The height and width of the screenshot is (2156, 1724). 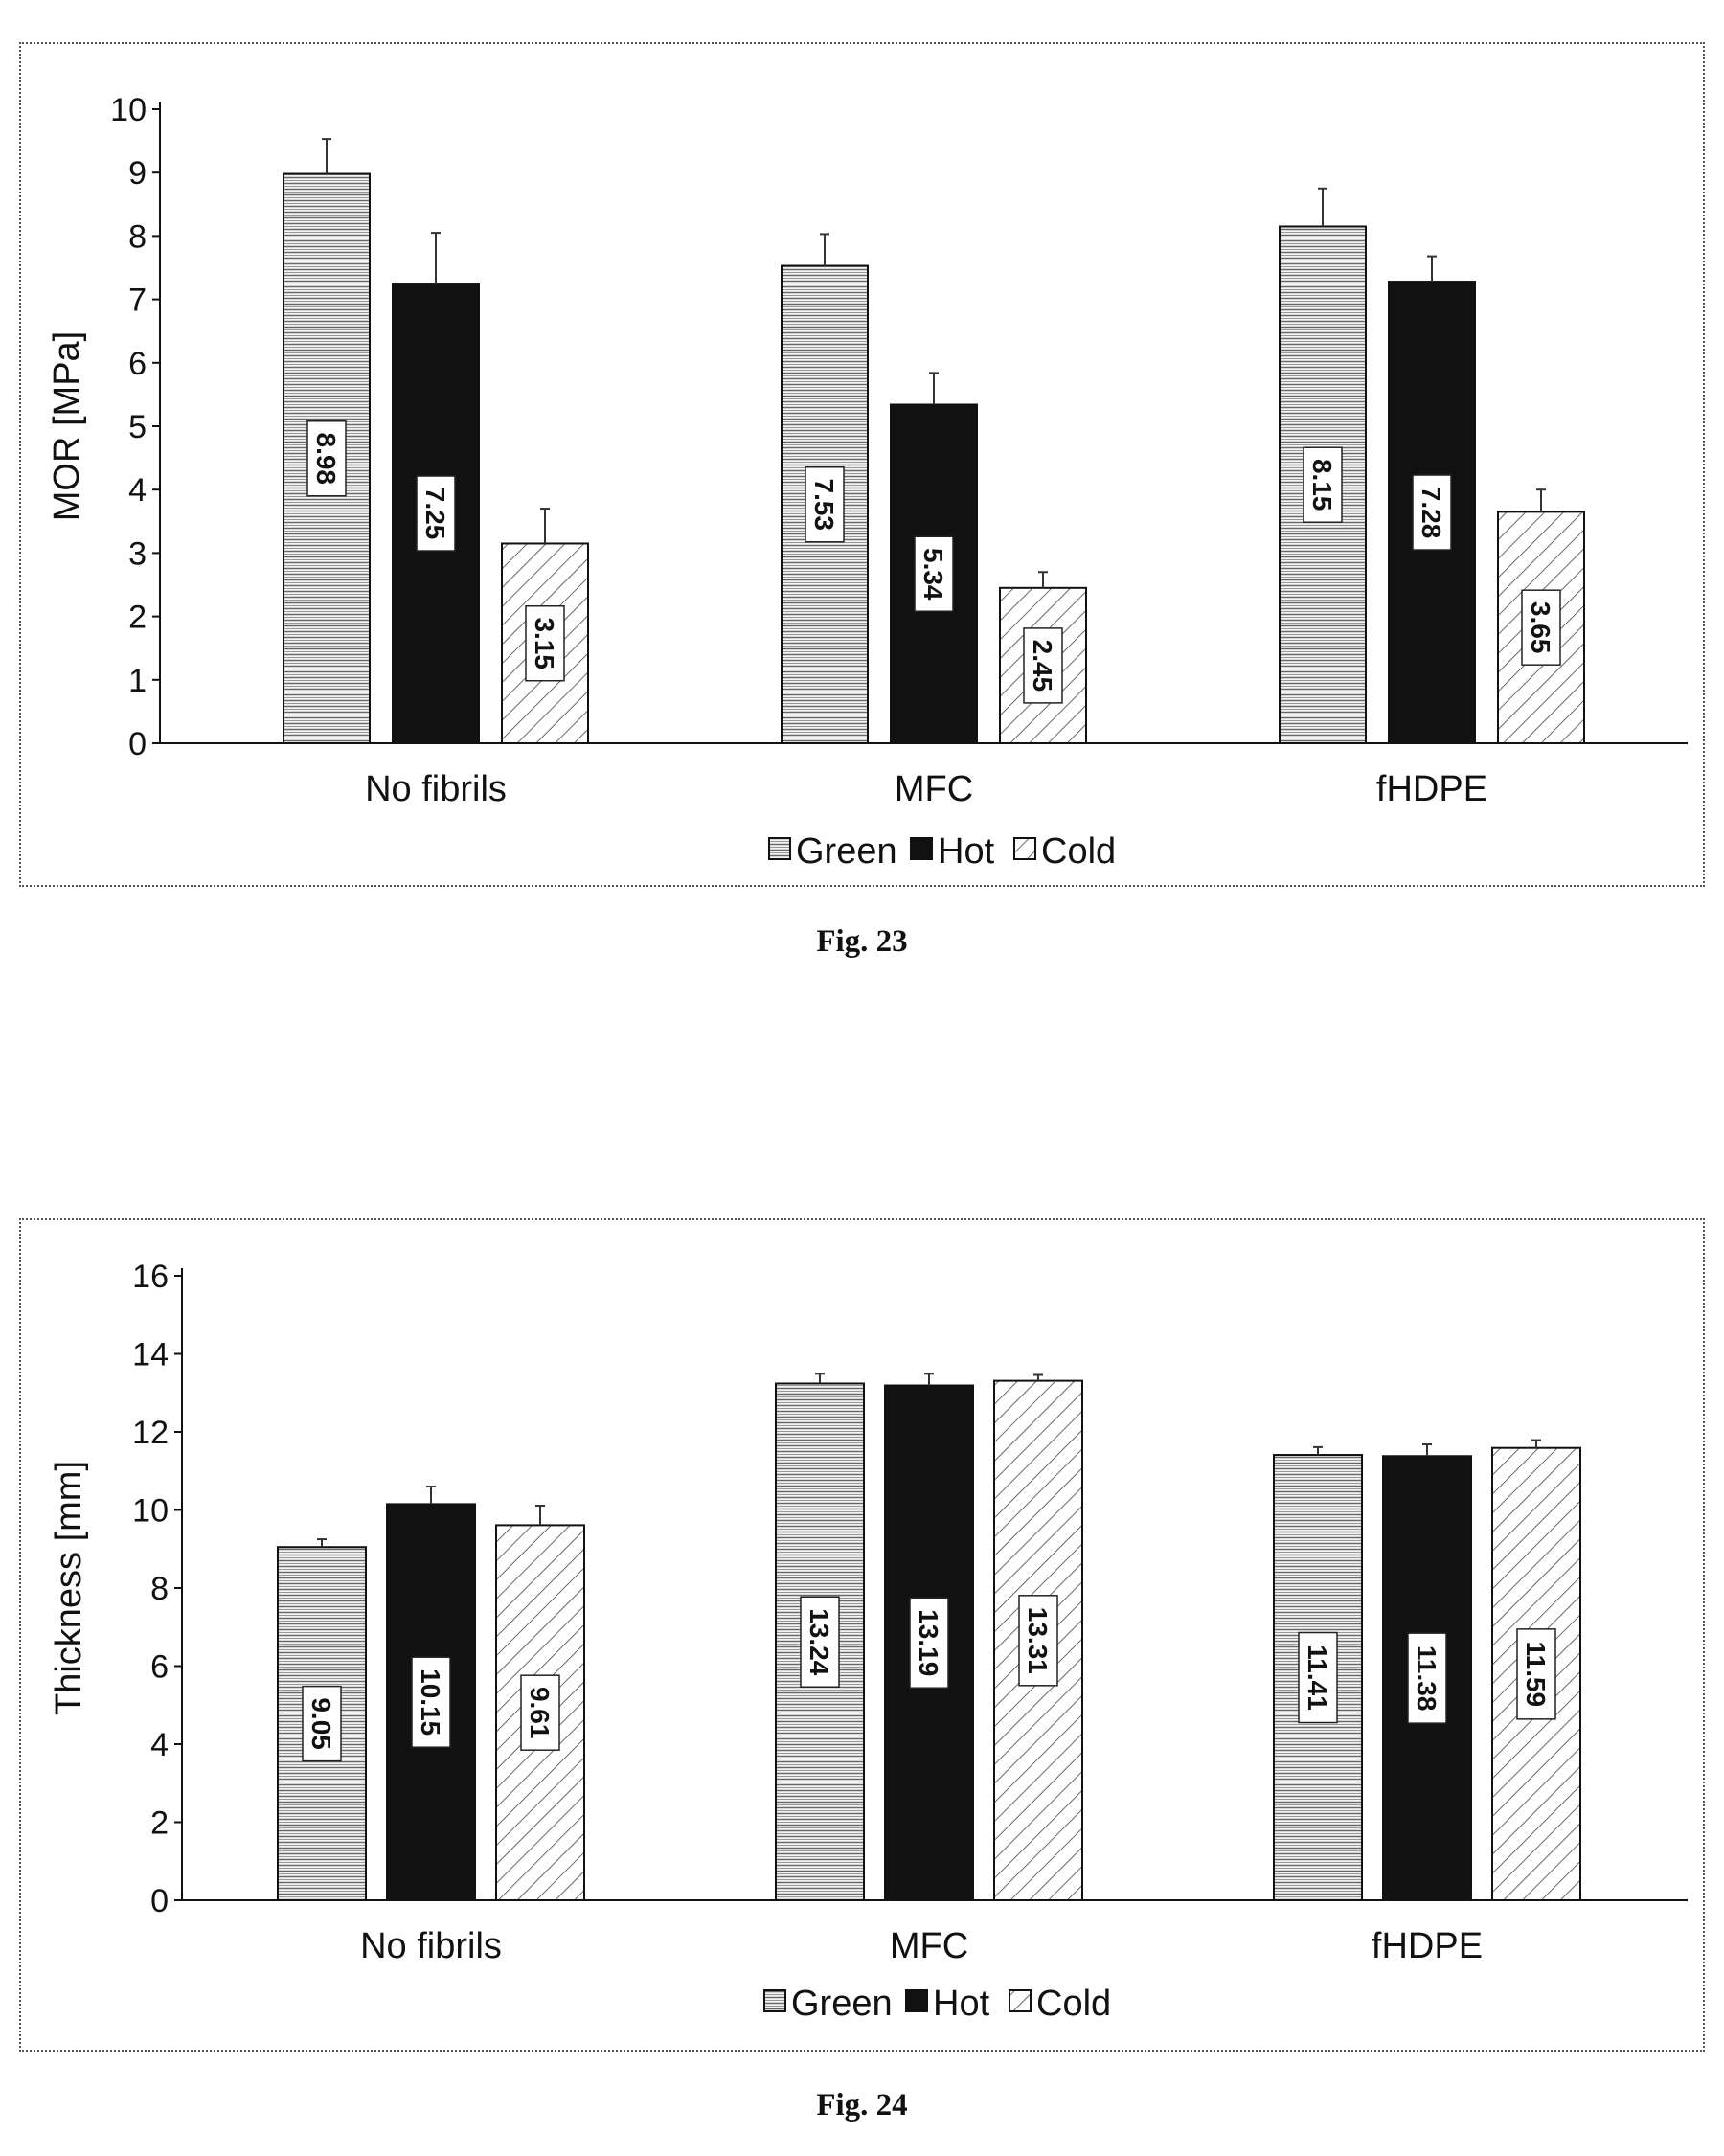 What do you see at coordinates (150, 1433) in the screenshot?
I see `y-tick-label: 12` at bounding box center [150, 1433].